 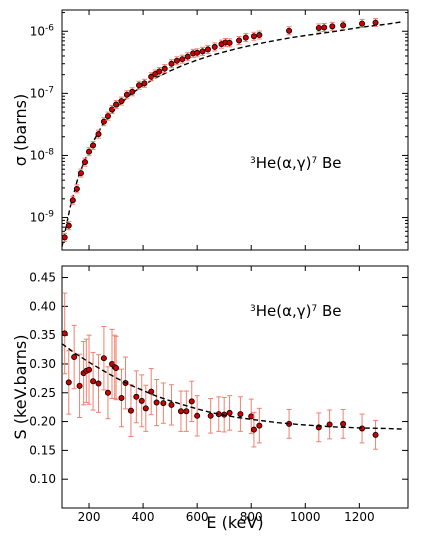 I want to click on s-factor-y-tick-label: 0.25, so click(x=42, y=393).